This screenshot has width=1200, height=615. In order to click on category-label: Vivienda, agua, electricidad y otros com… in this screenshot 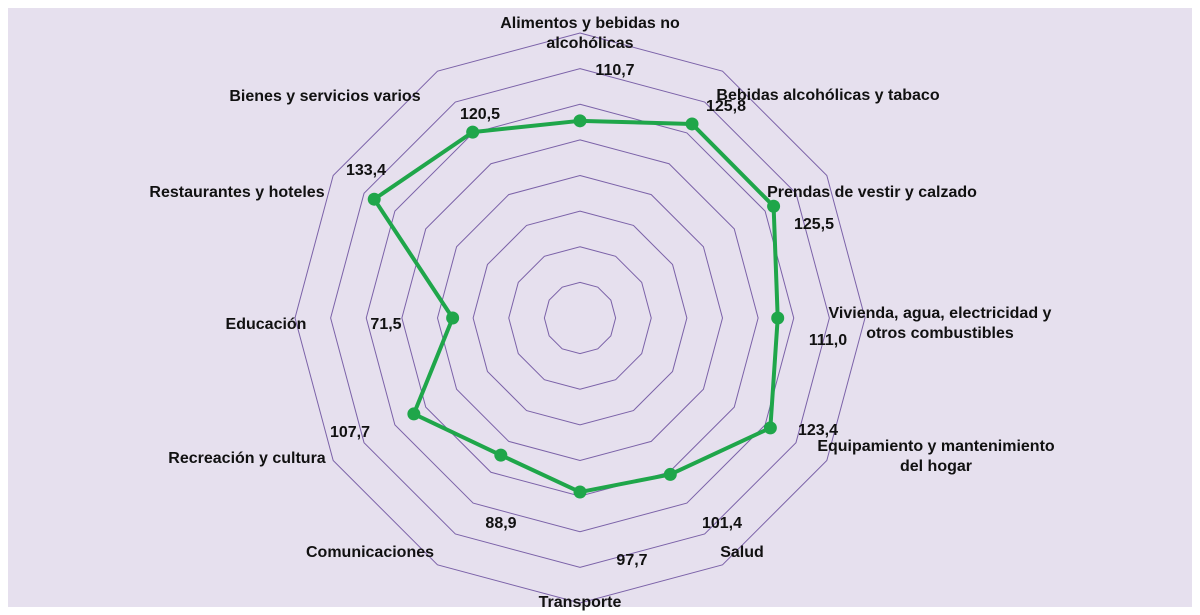, I will do `click(940, 323)`.